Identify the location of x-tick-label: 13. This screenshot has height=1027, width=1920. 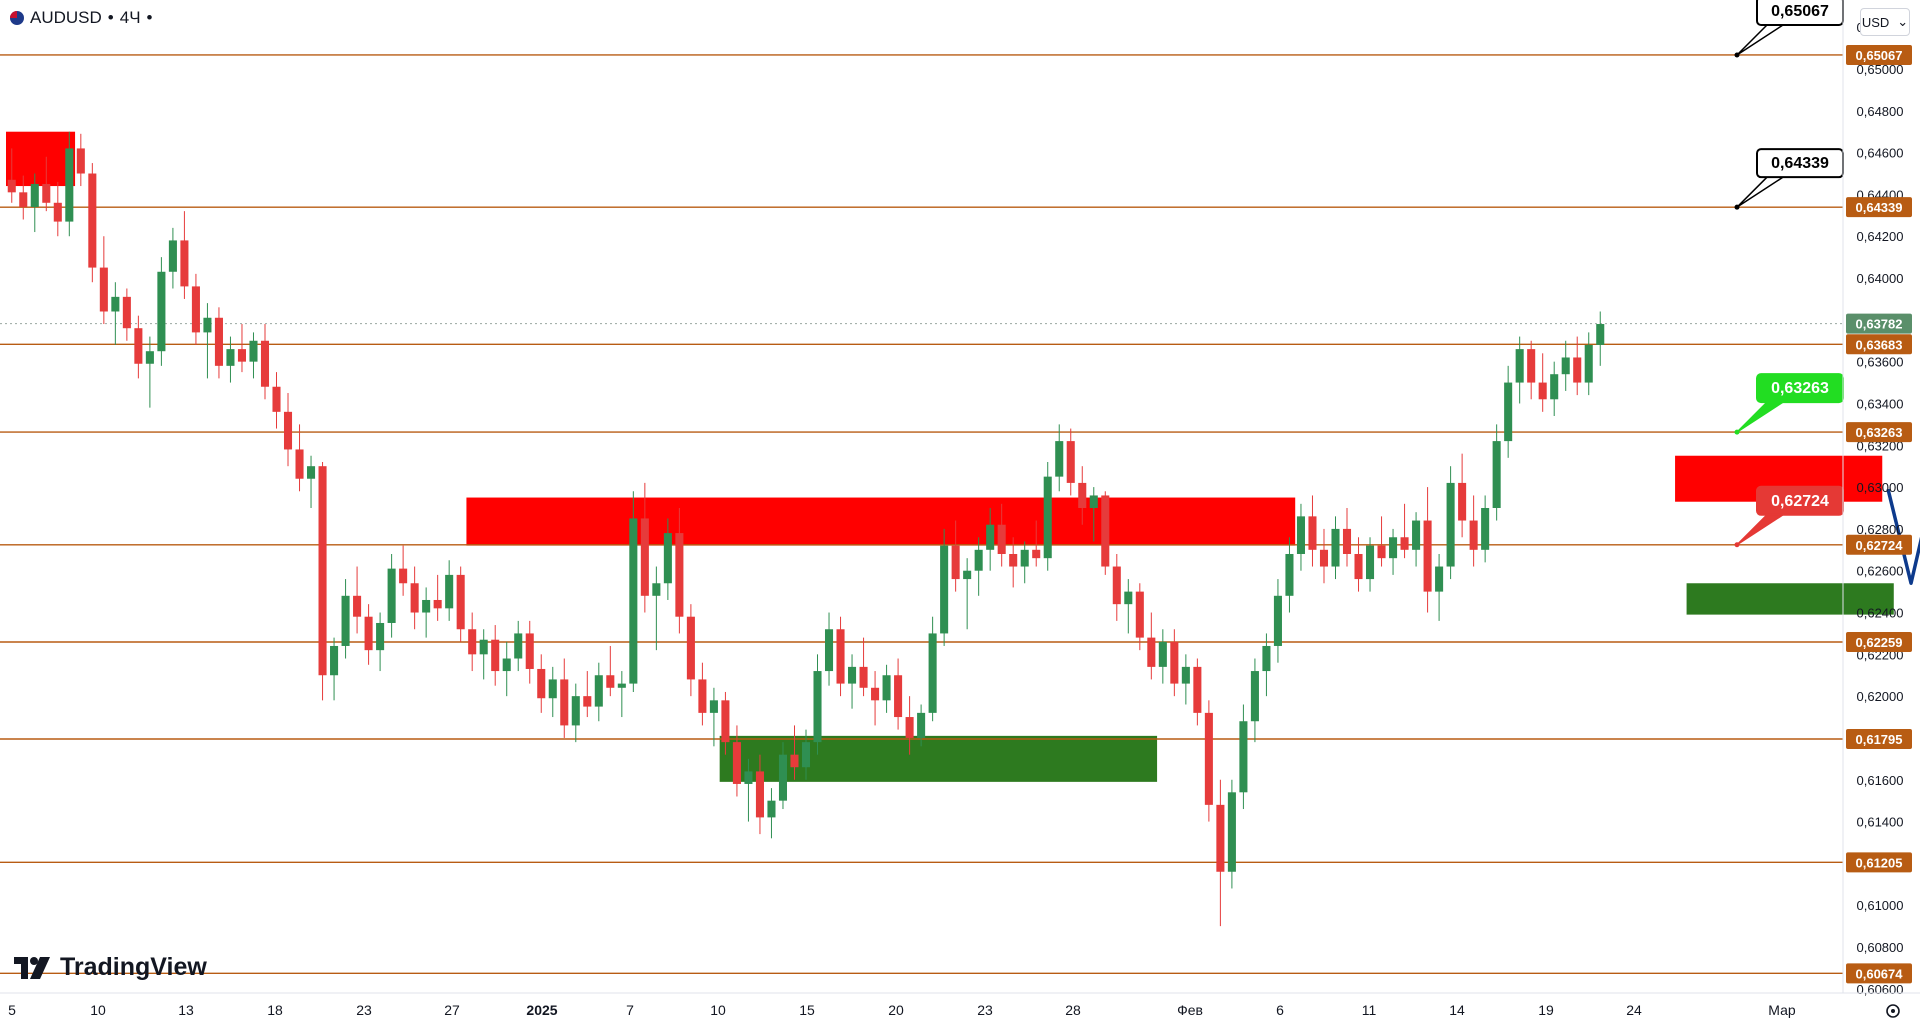
(186, 1010).